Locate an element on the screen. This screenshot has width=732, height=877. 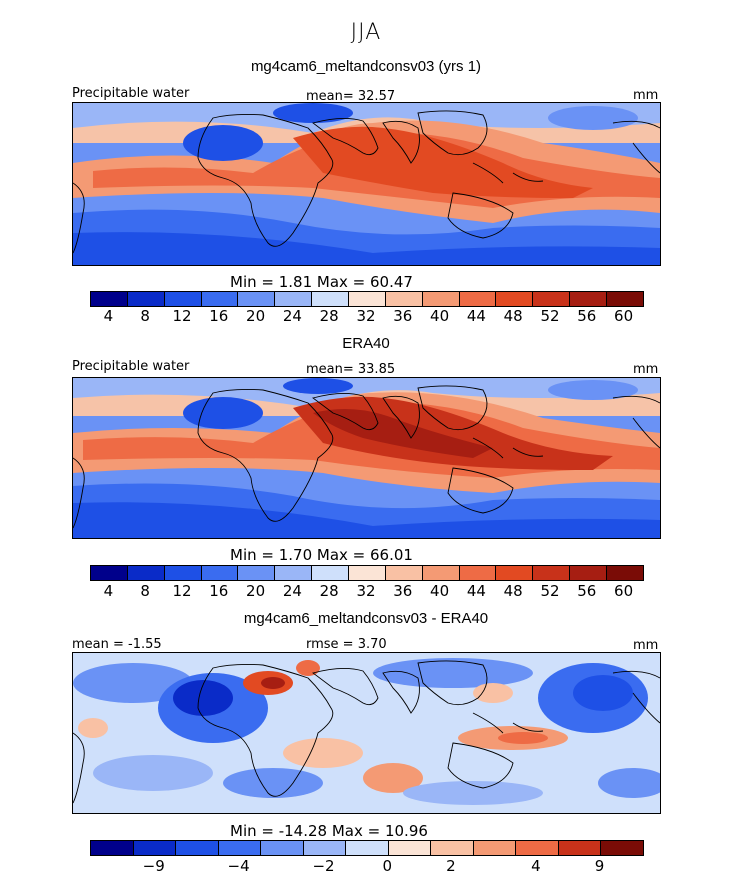
panel-3-title: mg4cam6_meltandconsv03 - ERA40 is located at coordinates (366, 618).